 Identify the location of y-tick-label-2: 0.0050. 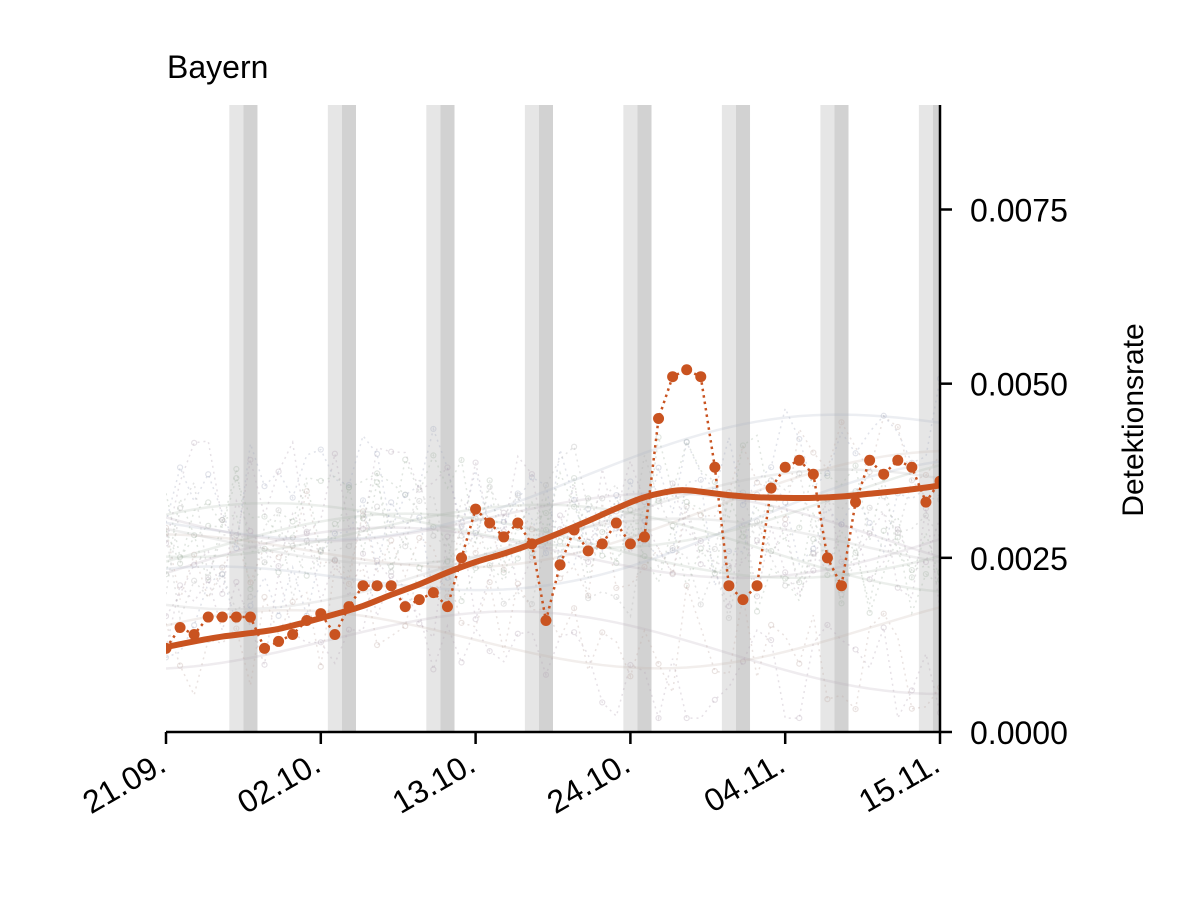
(1019, 385).